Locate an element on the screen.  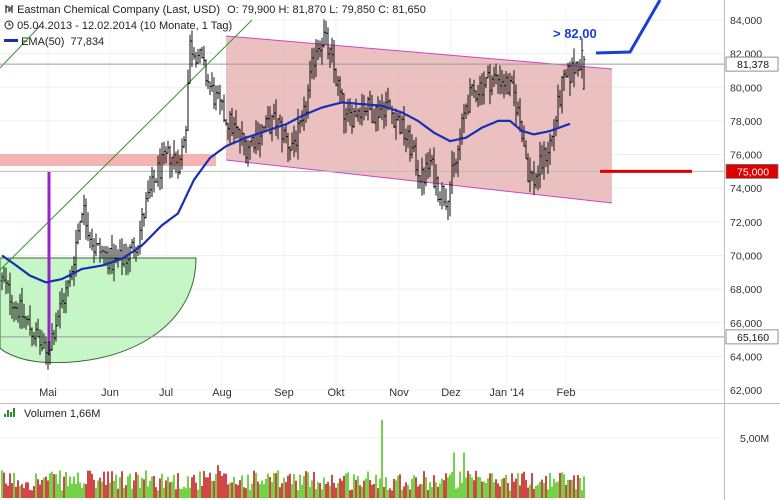
channel-lower-line is located at coordinates (419, 181).